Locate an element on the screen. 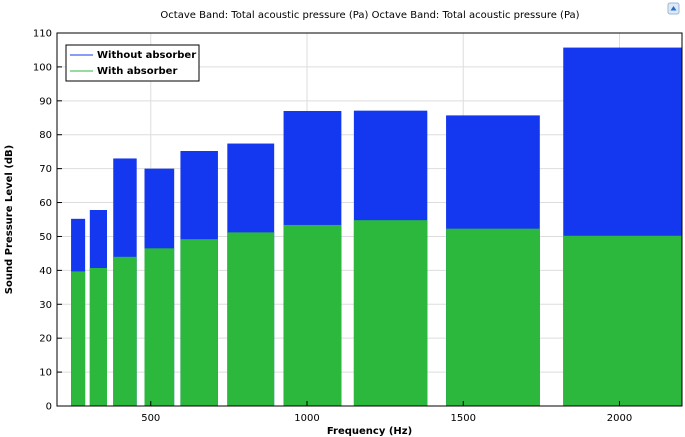 This screenshot has width=685, height=437. y-axis: 0 10 20 30 40 50 60 70 80 90 100 110 is located at coordinates (47, 221).